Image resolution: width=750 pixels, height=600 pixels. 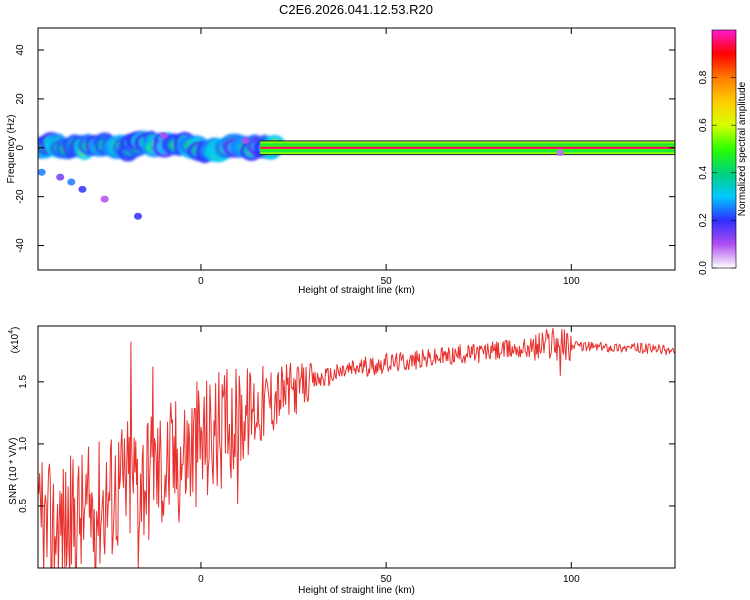 I want to click on spectrogram-x-tick-label: 0, so click(x=201, y=281).